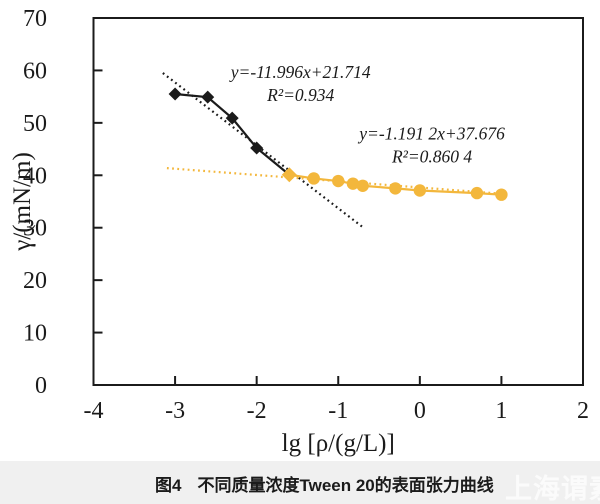 The image size is (600, 504). What do you see at coordinates (22, 202) in the screenshot?
I see `y-axis-title: γ/(mN/m)` at bounding box center [22, 202].